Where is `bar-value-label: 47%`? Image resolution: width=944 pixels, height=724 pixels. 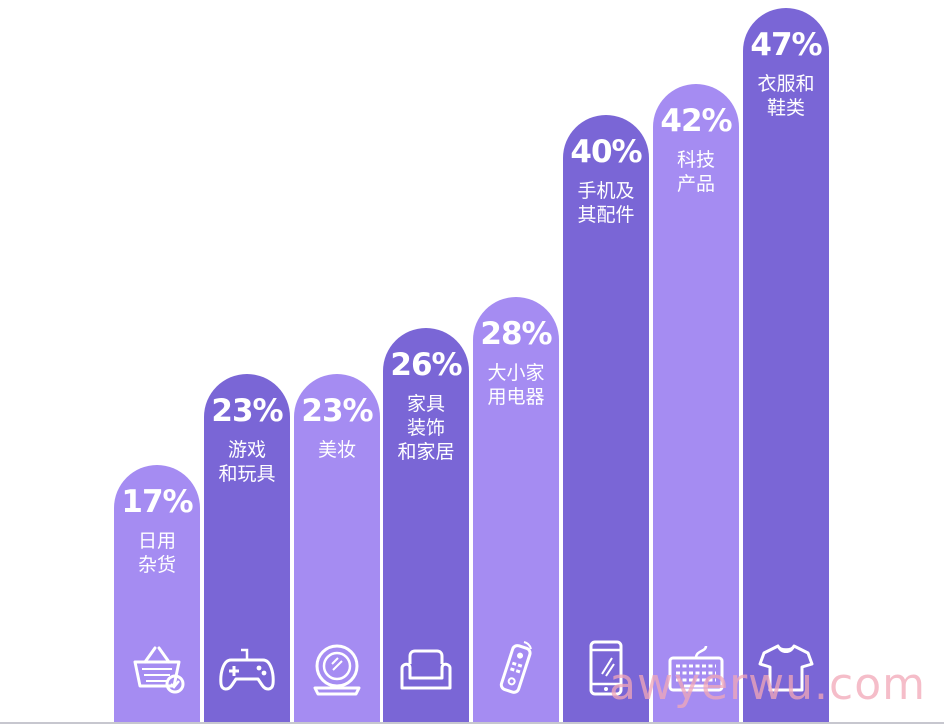
bar-value-label: 47% is located at coordinates (786, 45).